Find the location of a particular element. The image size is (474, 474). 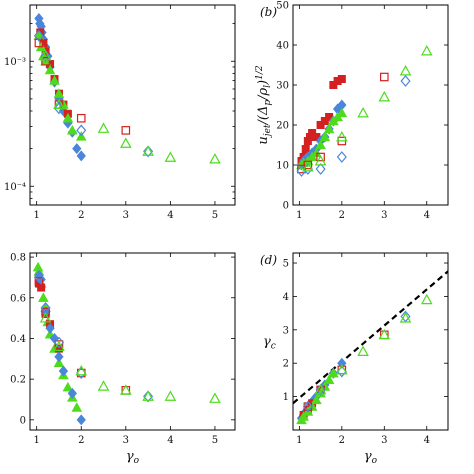

y-axis-label-part: l is located at coordinates (268, 86).